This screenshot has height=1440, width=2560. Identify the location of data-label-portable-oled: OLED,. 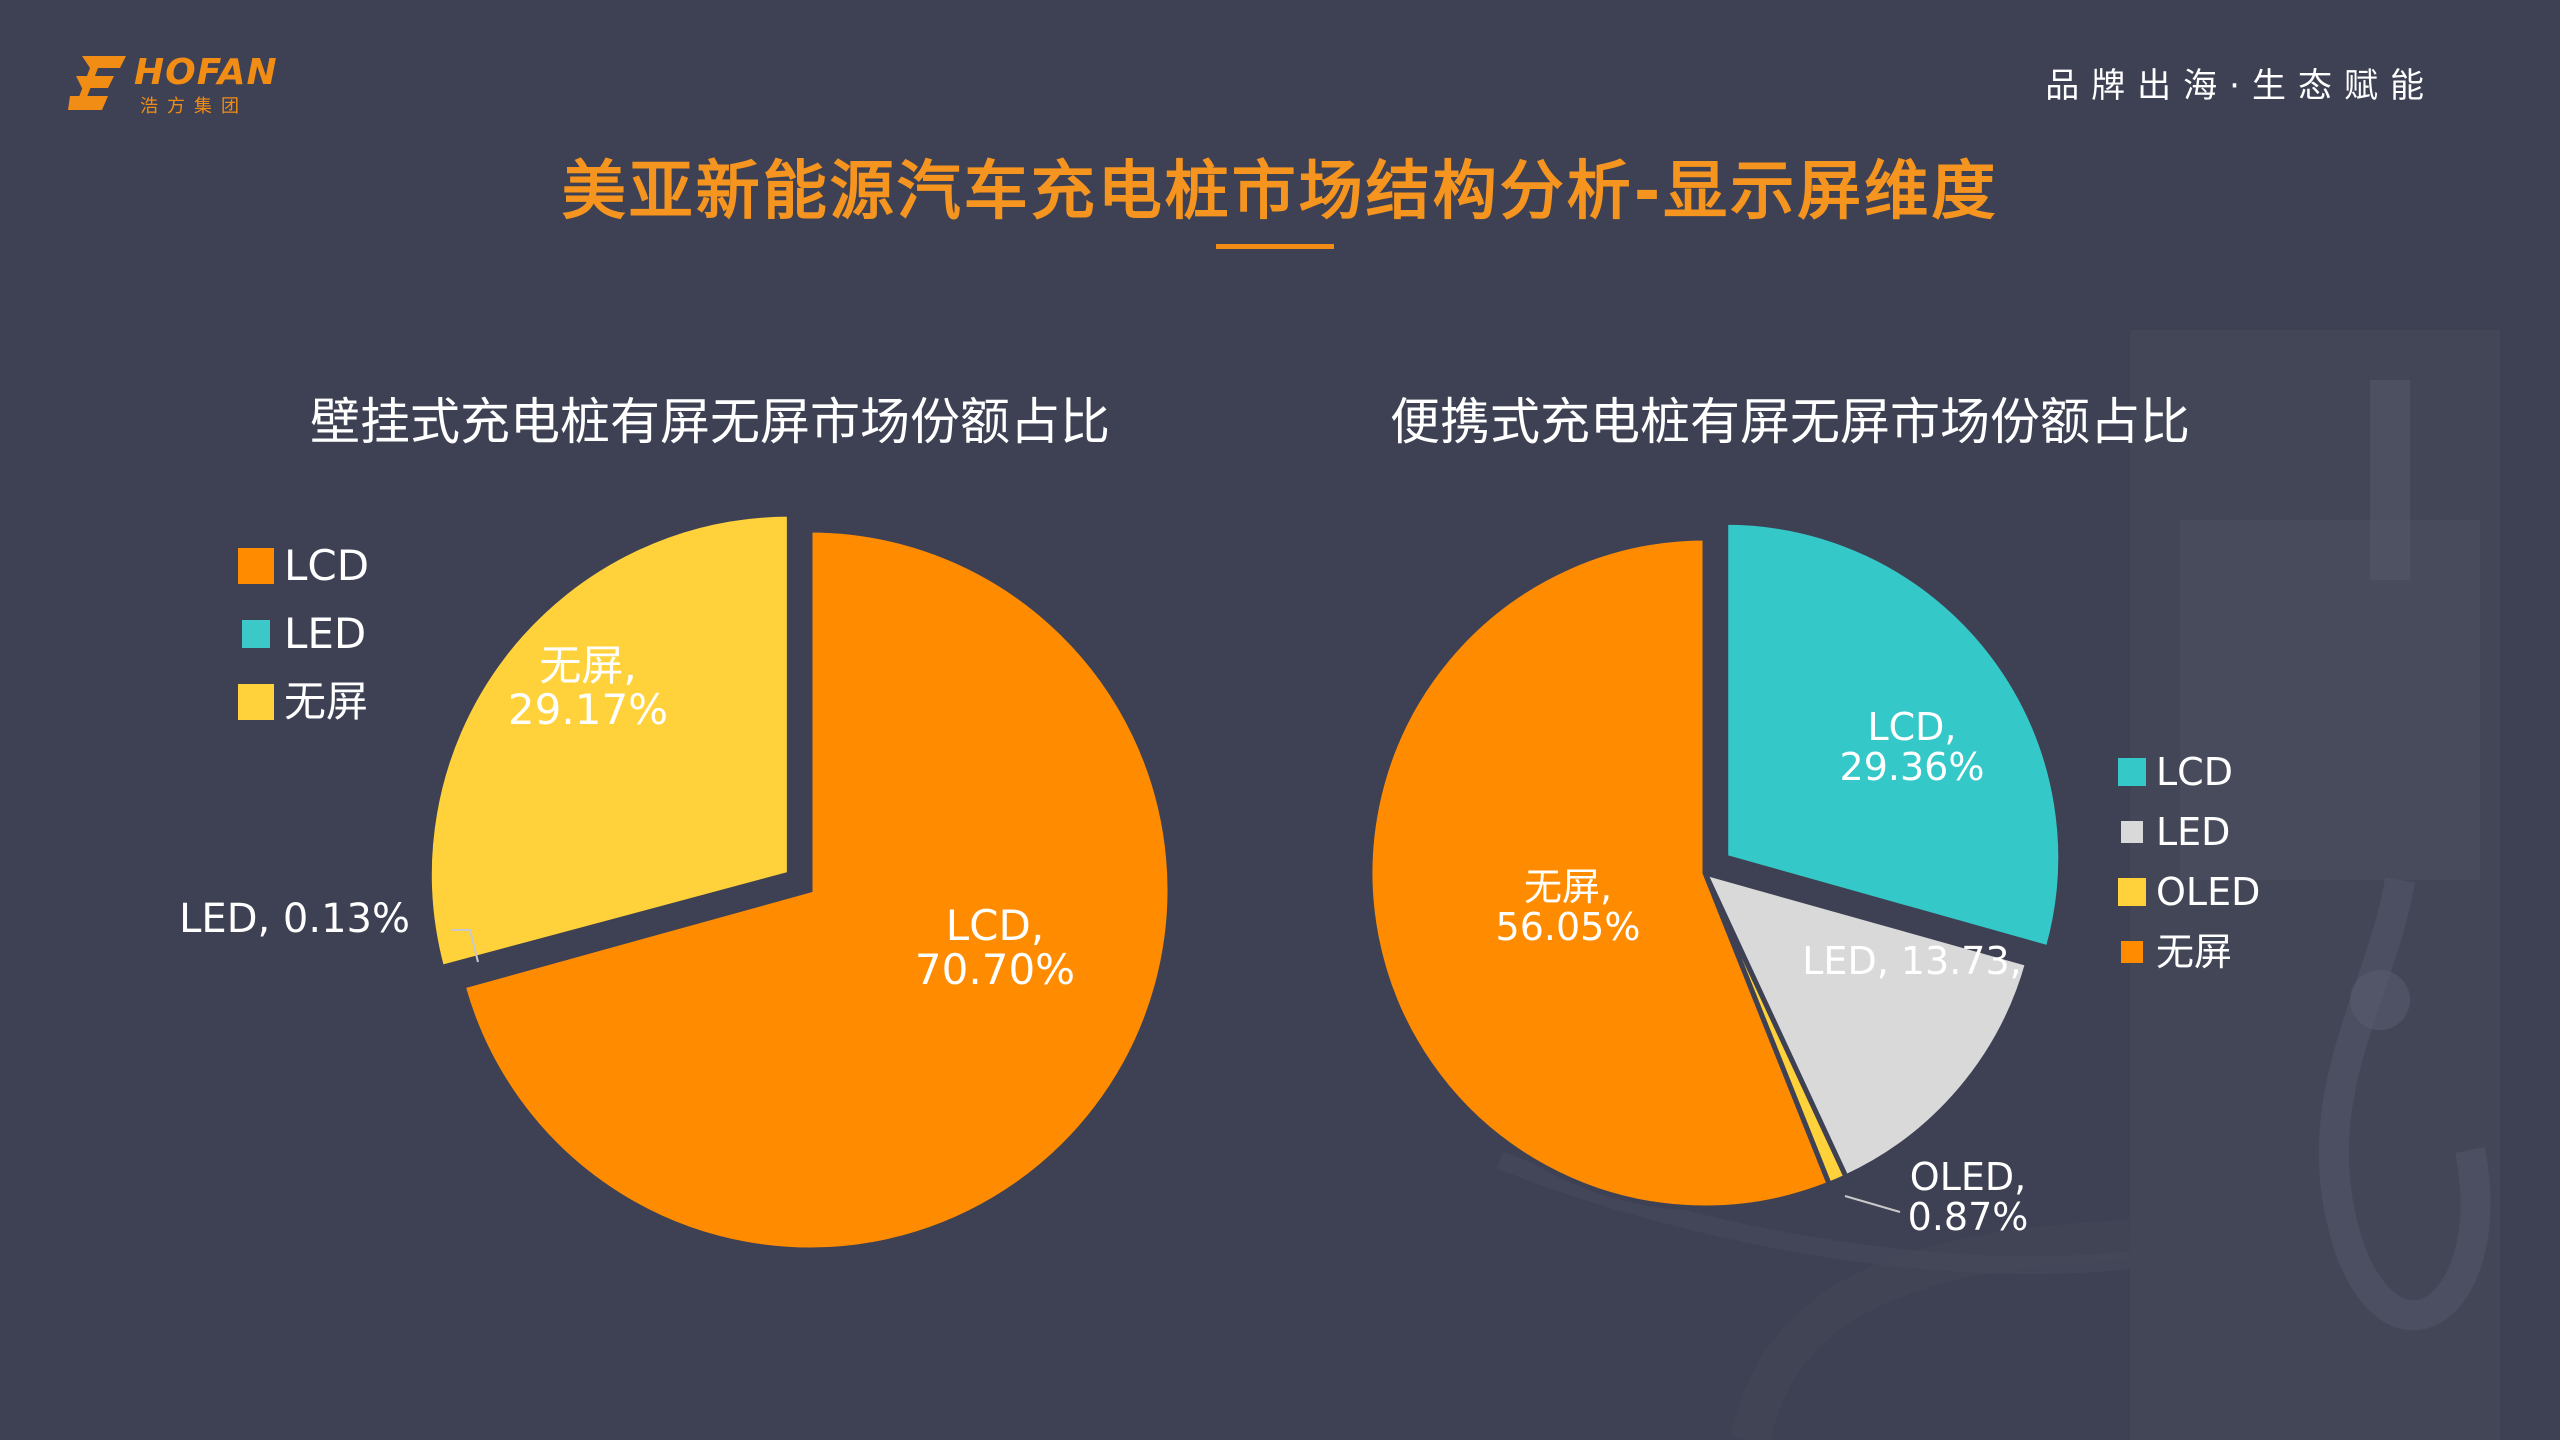
(1968, 1177).